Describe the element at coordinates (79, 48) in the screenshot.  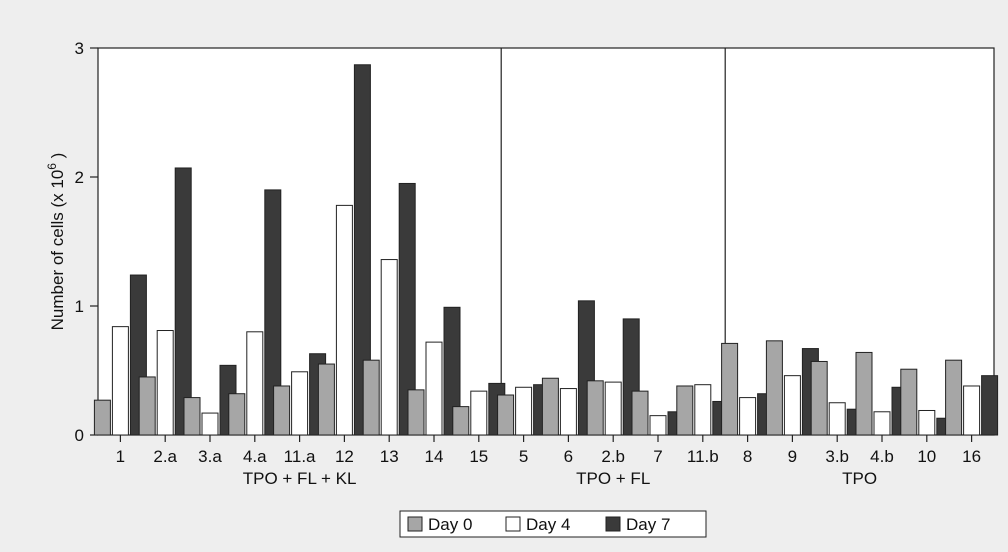
I see `y-tick-label: 3` at that location.